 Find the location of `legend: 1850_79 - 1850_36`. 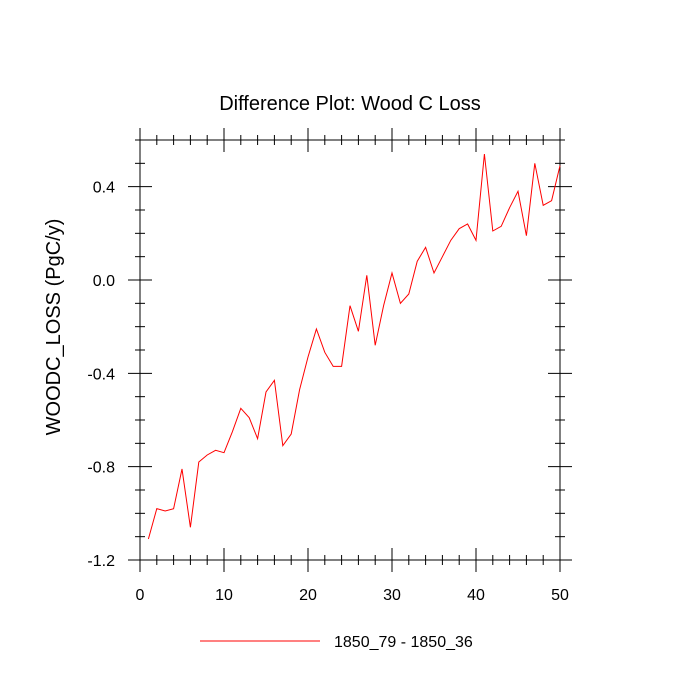

legend: 1850_79 - 1850_36 is located at coordinates (336, 642).